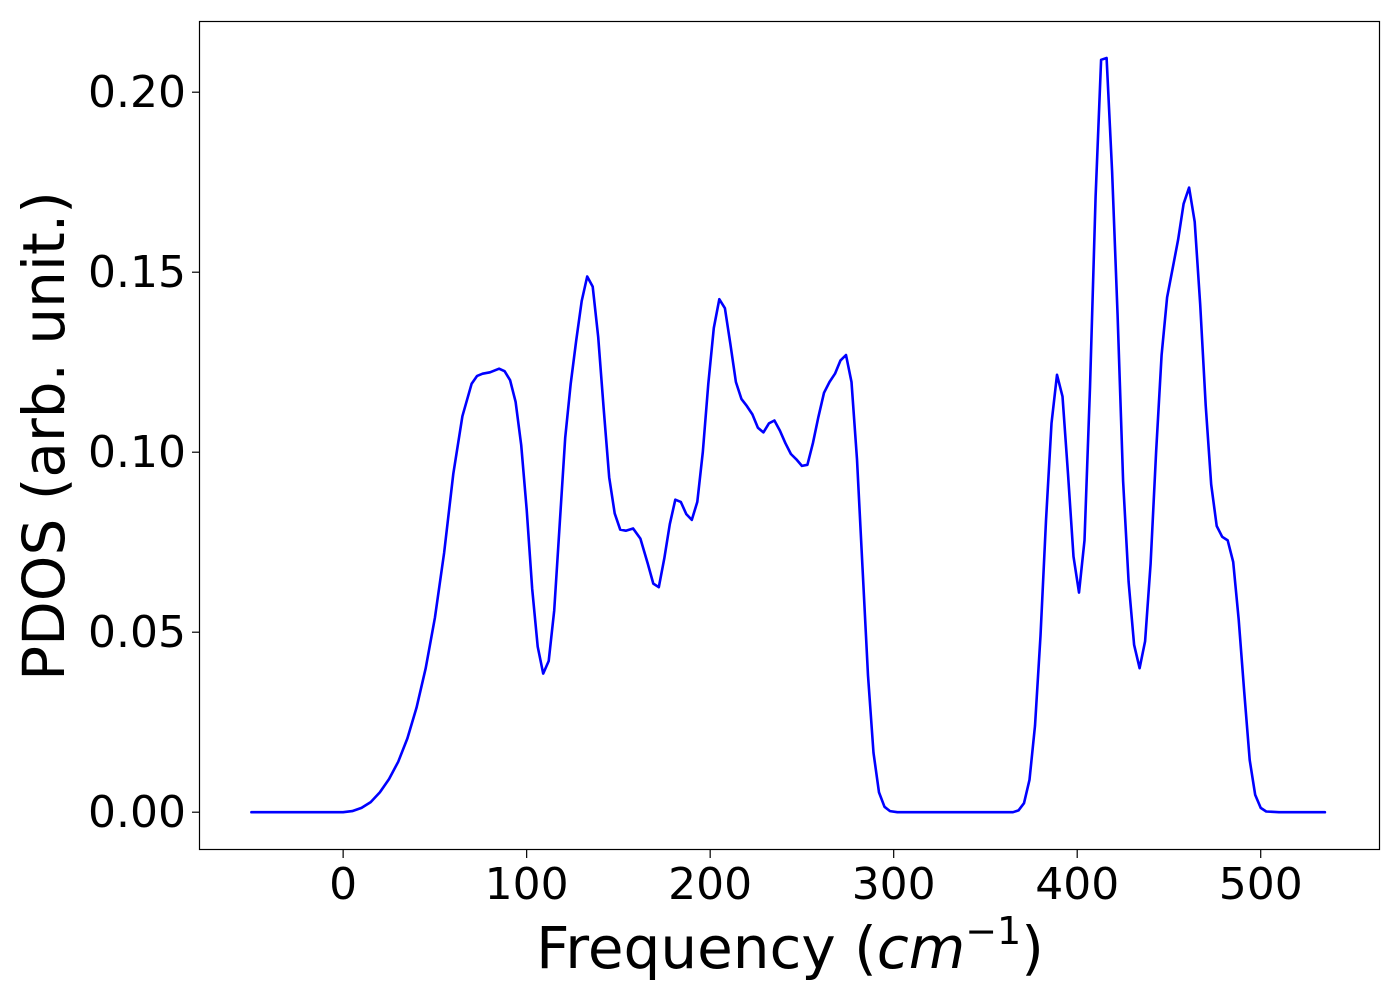 Image resolution: width=1400 pixels, height=1000 pixels. What do you see at coordinates (1077, 884) in the screenshot?
I see `x-tick-label: 400` at bounding box center [1077, 884].